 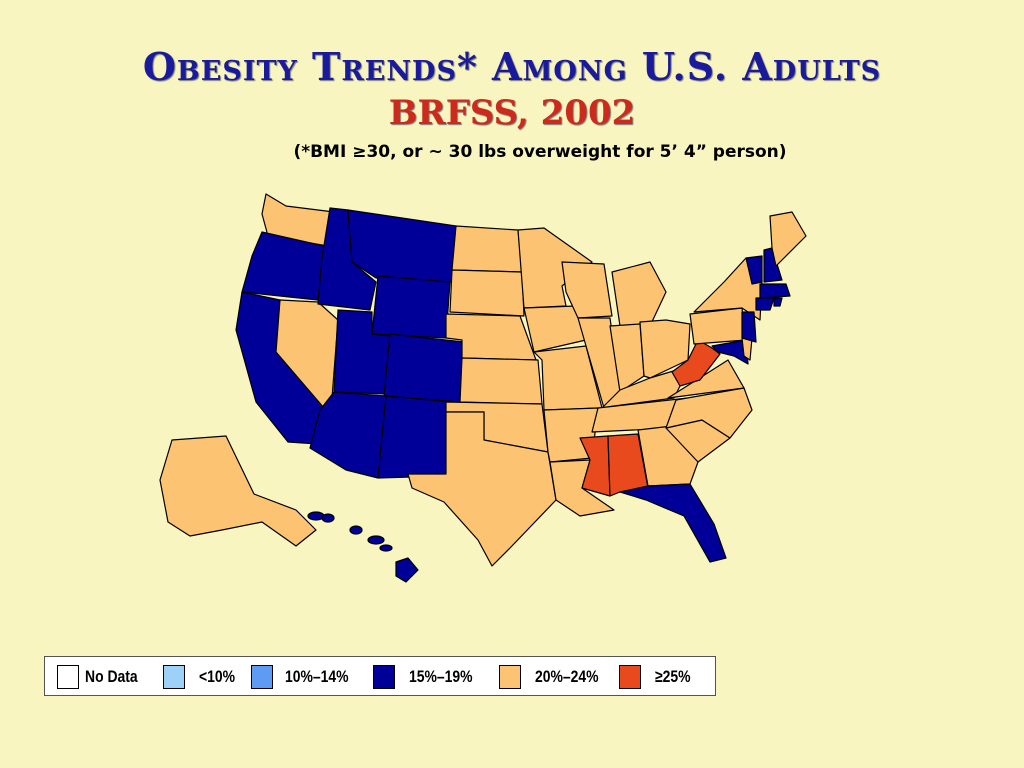 What do you see at coordinates (238, 491) in the screenshot?
I see `state-alaska` at bounding box center [238, 491].